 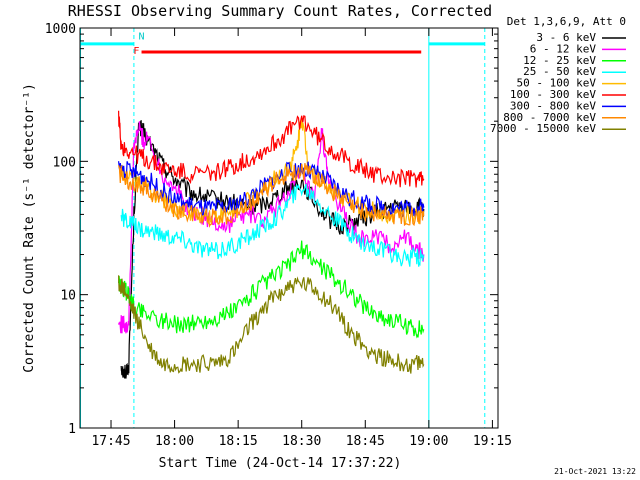 I want to click on x-tick-label: 17:45, so click(x=110, y=441).